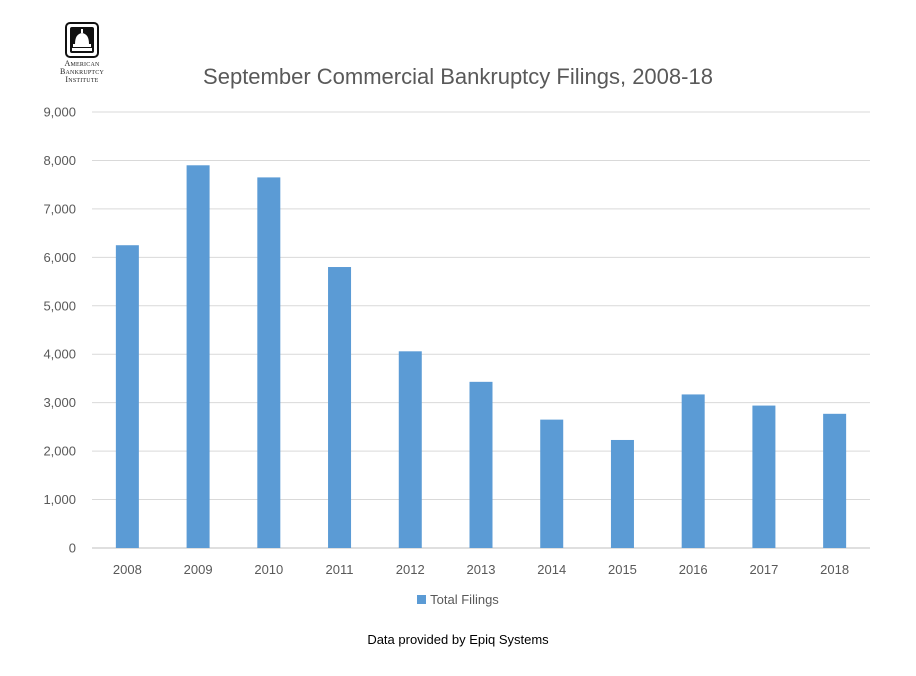  What do you see at coordinates (622, 569) in the screenshot?
I see `x-tick-label: 2015` at bounding box center [622, 569].